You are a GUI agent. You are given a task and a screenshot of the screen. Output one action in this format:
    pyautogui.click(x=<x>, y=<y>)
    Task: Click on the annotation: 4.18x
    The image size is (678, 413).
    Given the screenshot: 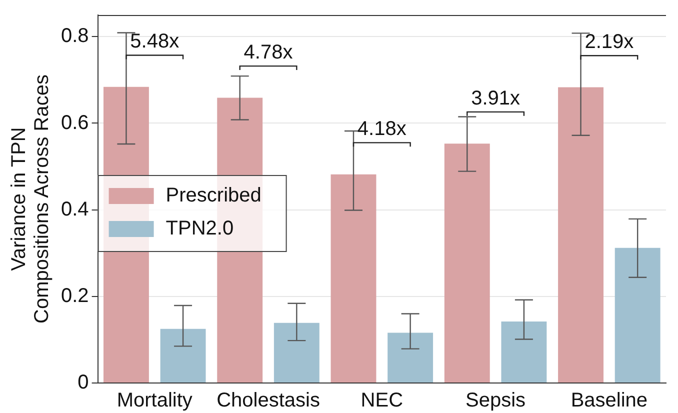 What is the action you would take?
    pyautogui.click(x=381, y=129)
    